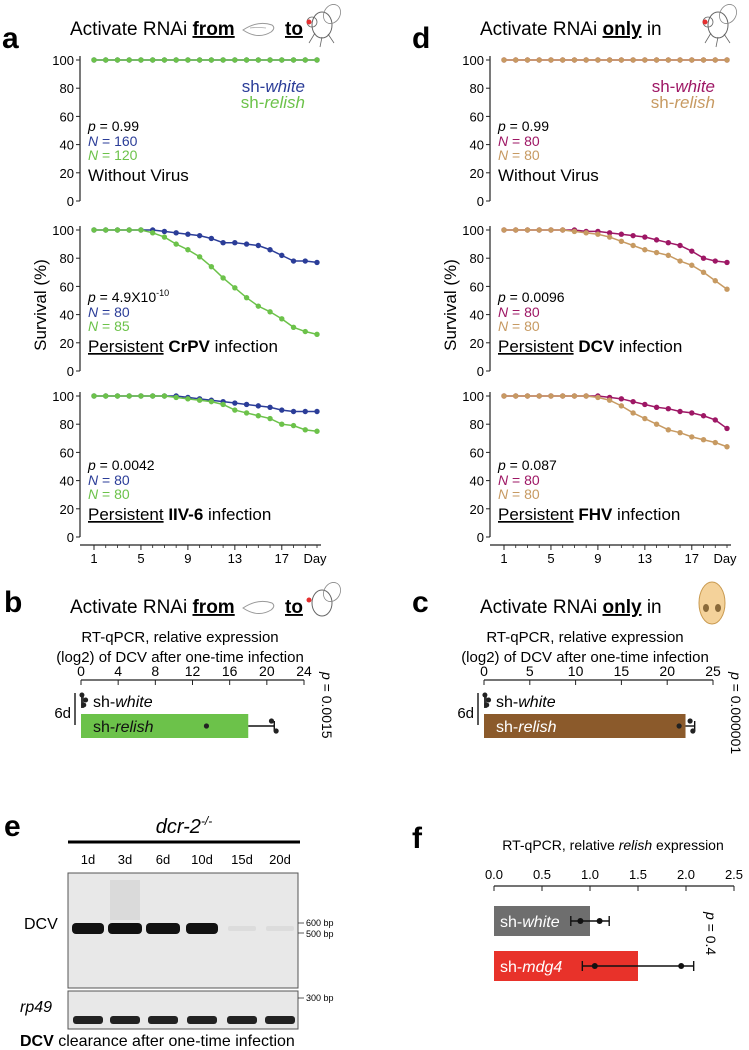 The image size is (749, 1050). Describe the element at coordinates (692, 558) in the screenshot. I see `x-tick-label: 17` at that location.